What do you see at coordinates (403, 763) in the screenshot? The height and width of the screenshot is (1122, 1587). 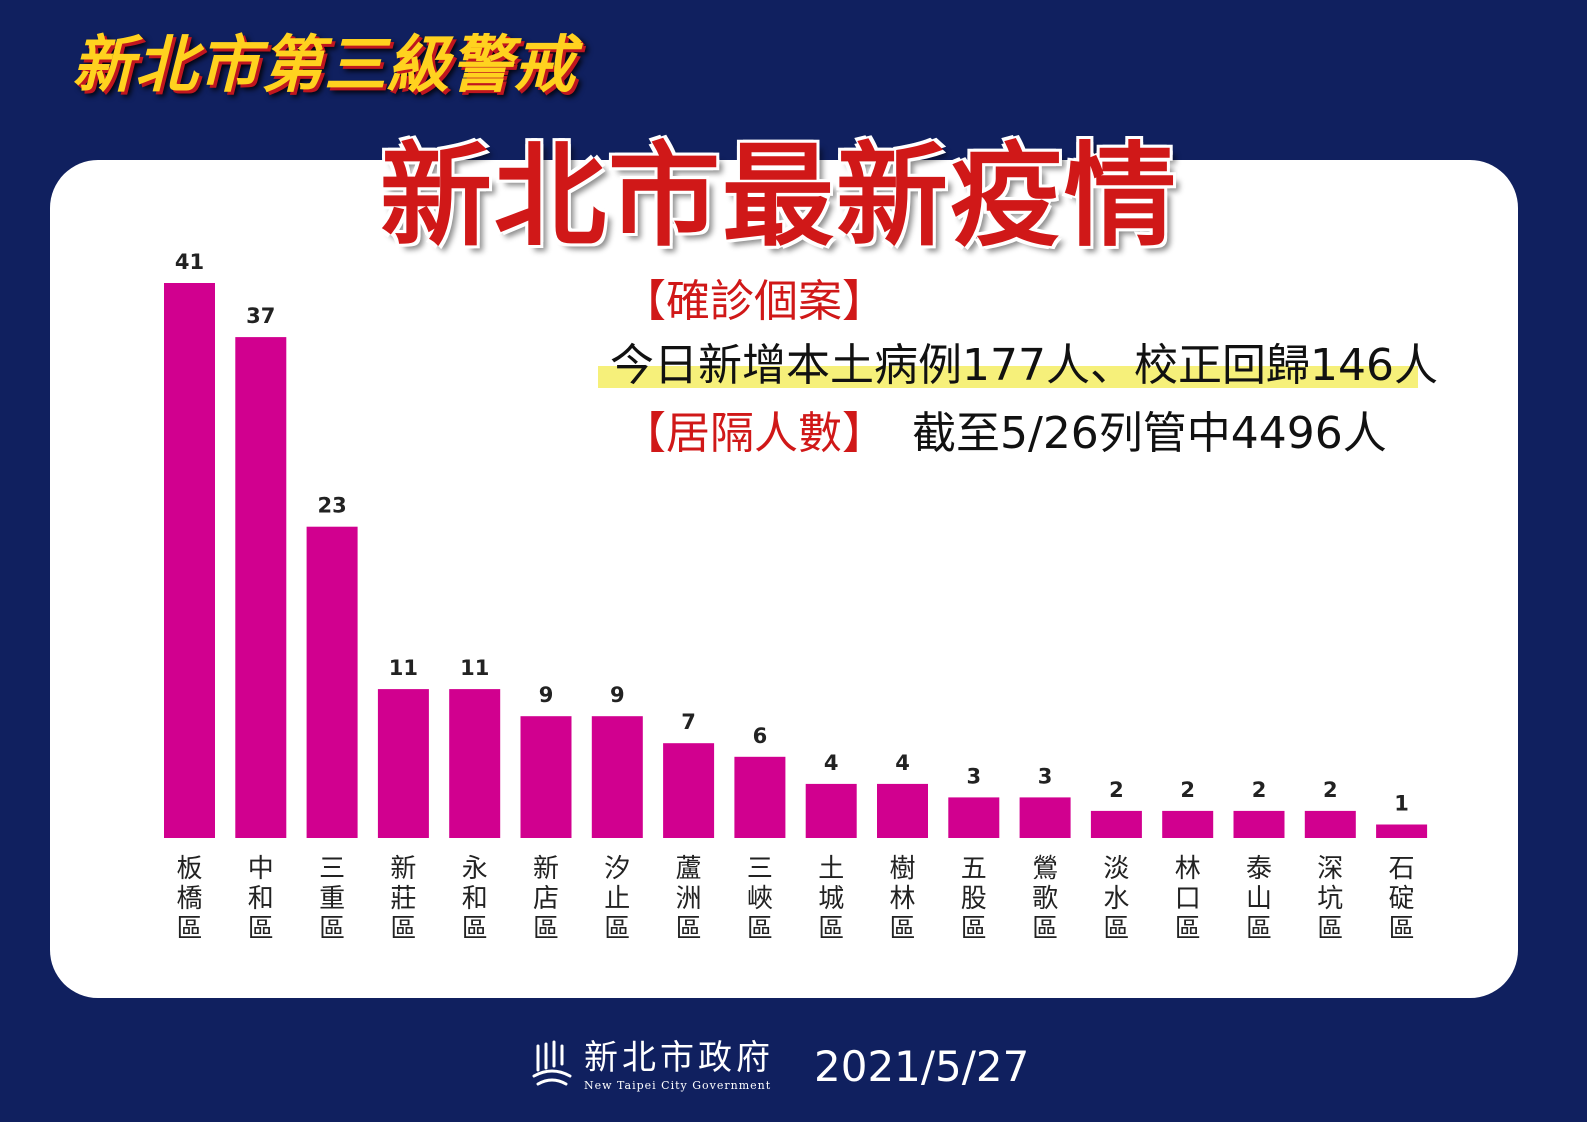 I see `bar-新莊區` at bounding box center [403, 763].